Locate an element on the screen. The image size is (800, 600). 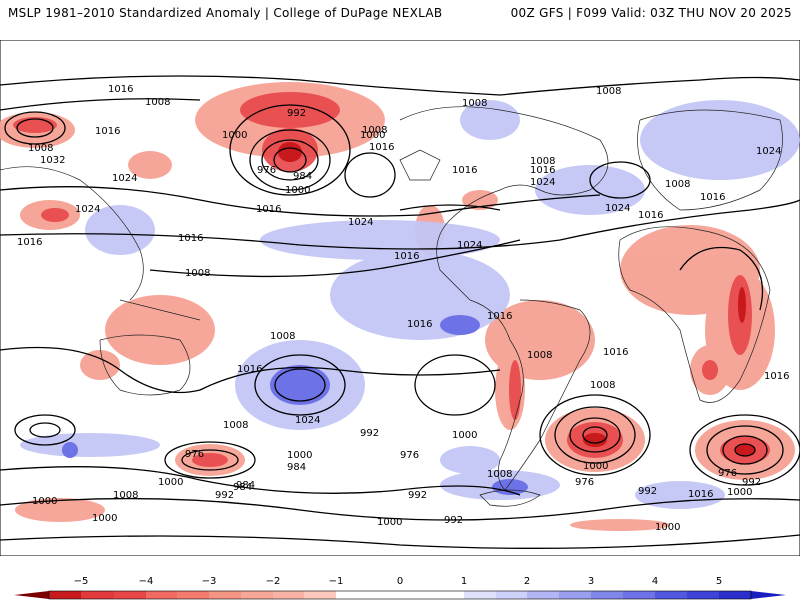
colorbar-tick-label: −2 is located at coordinates (273, 581).